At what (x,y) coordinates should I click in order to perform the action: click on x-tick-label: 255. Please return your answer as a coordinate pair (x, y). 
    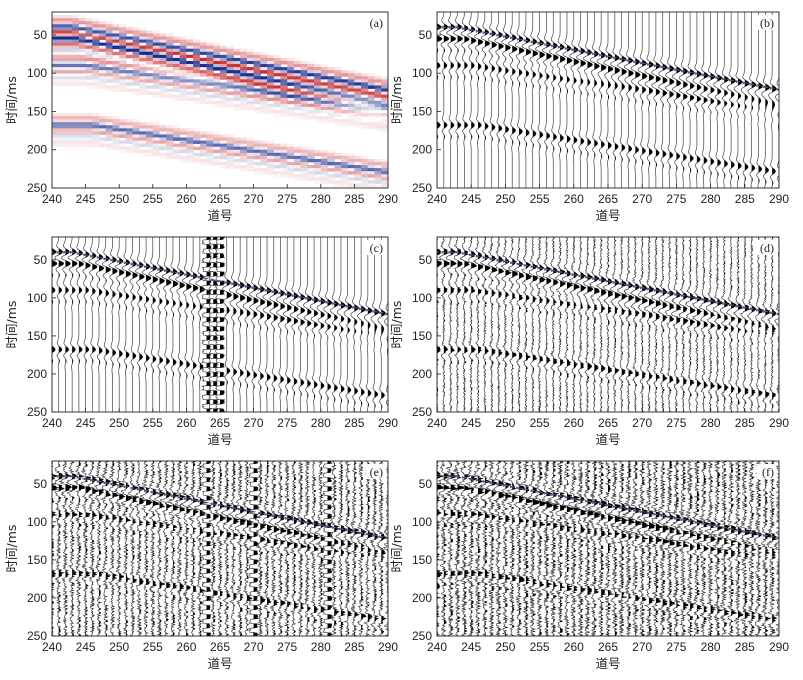
    Looking at the image, I should click on (153, 647).